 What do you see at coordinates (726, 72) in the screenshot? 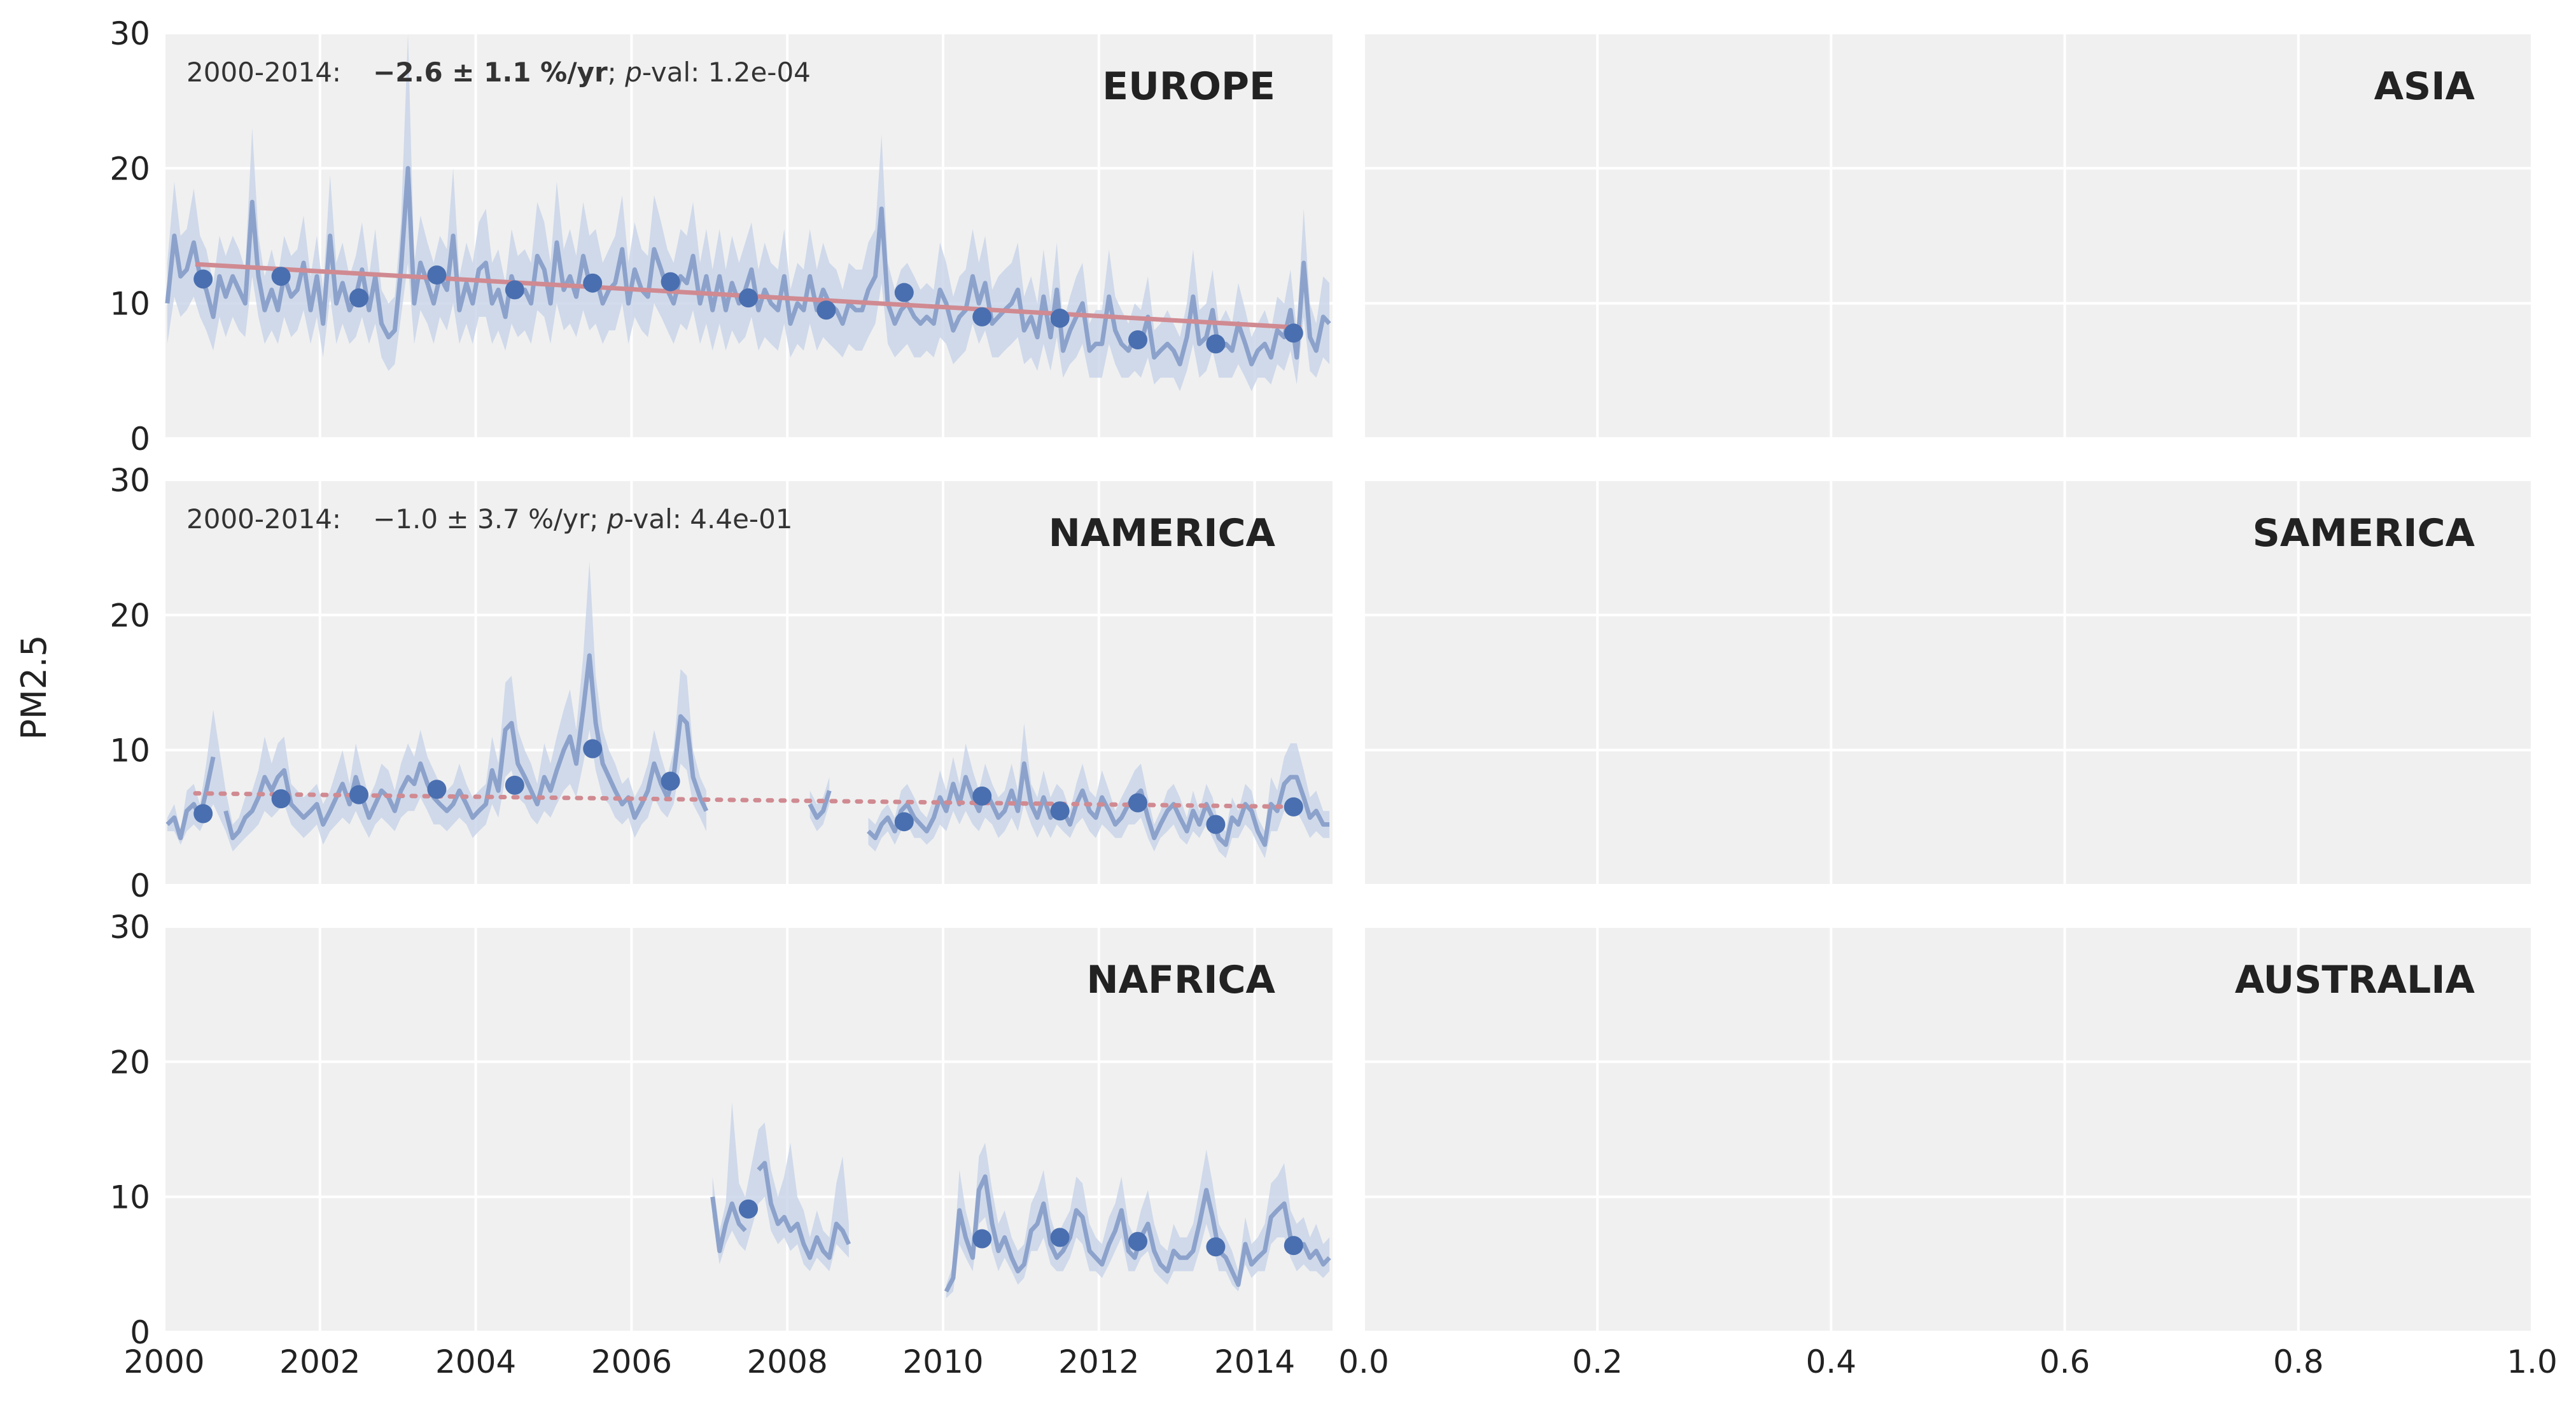
I see `annotation-p-value: -val: 1.2e-04` at bounding box center [726, 72].